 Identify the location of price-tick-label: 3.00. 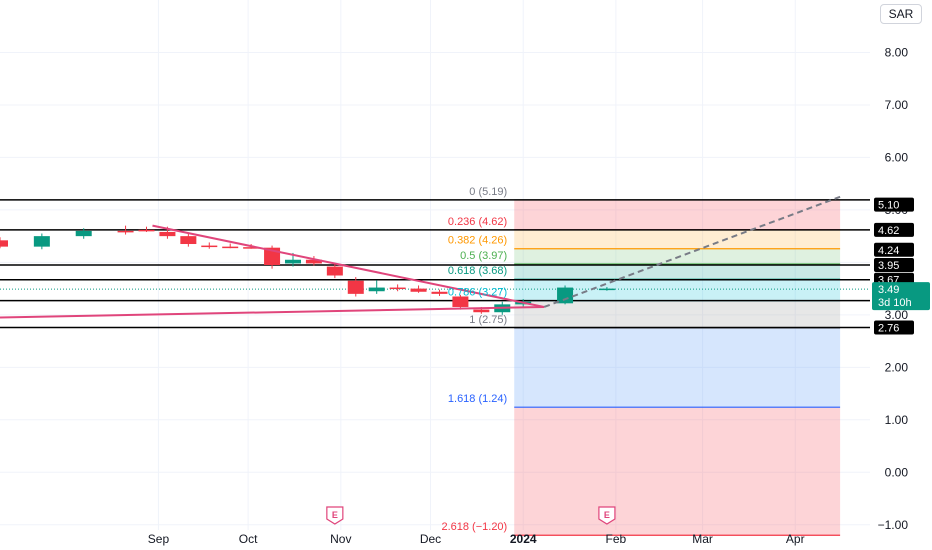
(897, 315).